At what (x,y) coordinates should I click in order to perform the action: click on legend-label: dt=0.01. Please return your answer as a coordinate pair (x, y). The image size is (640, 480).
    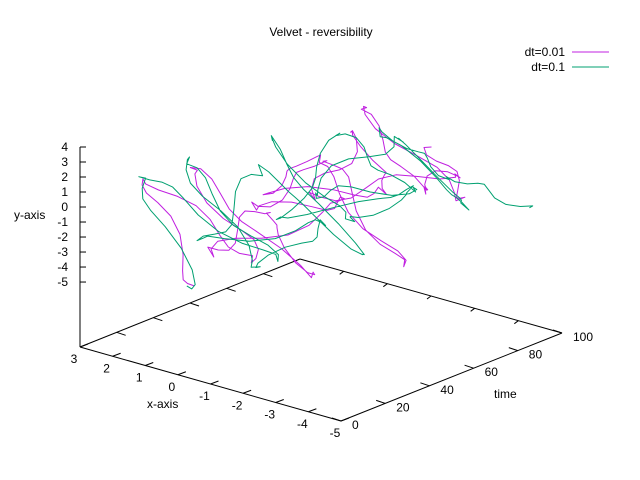
    Looking at the image, I should click on (545, 52).